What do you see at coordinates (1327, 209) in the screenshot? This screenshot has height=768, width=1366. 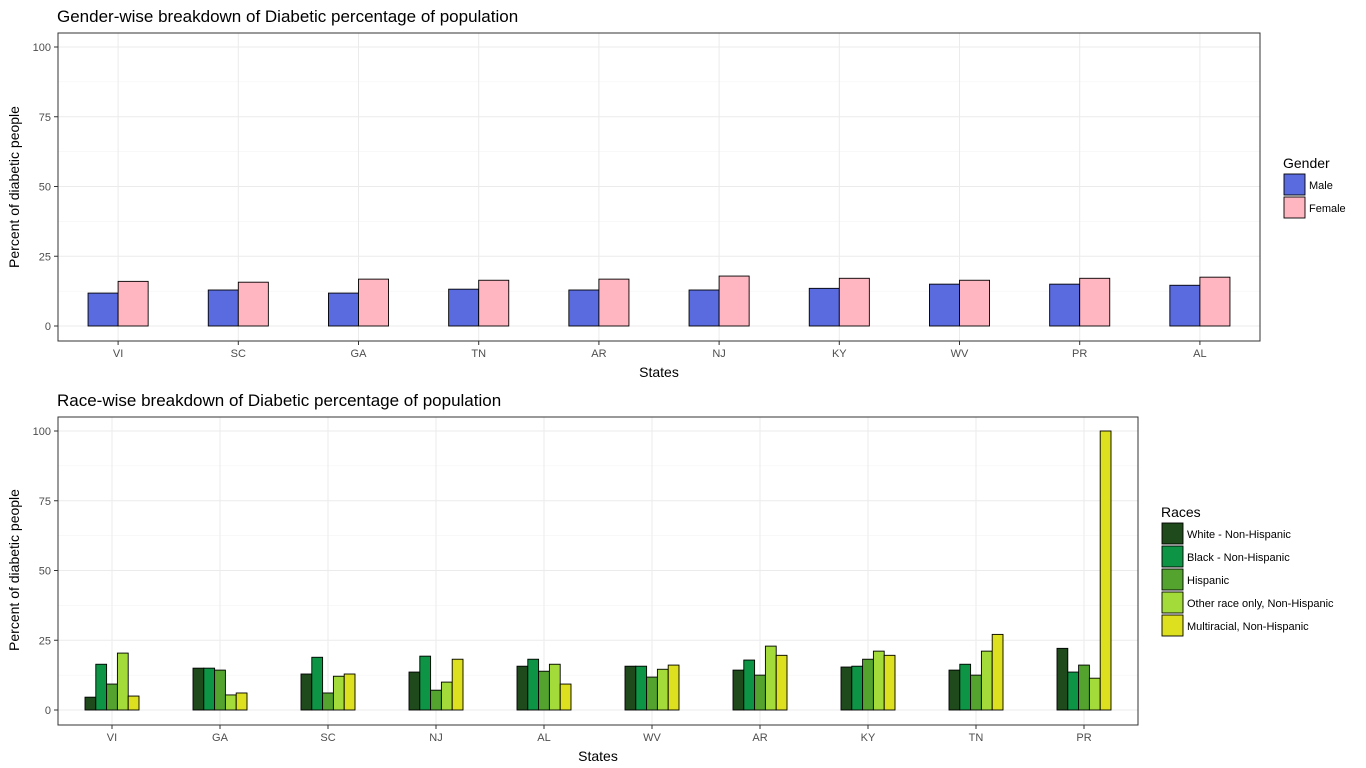 I see `legend-label: Female` at bounding box center [1327, 209].